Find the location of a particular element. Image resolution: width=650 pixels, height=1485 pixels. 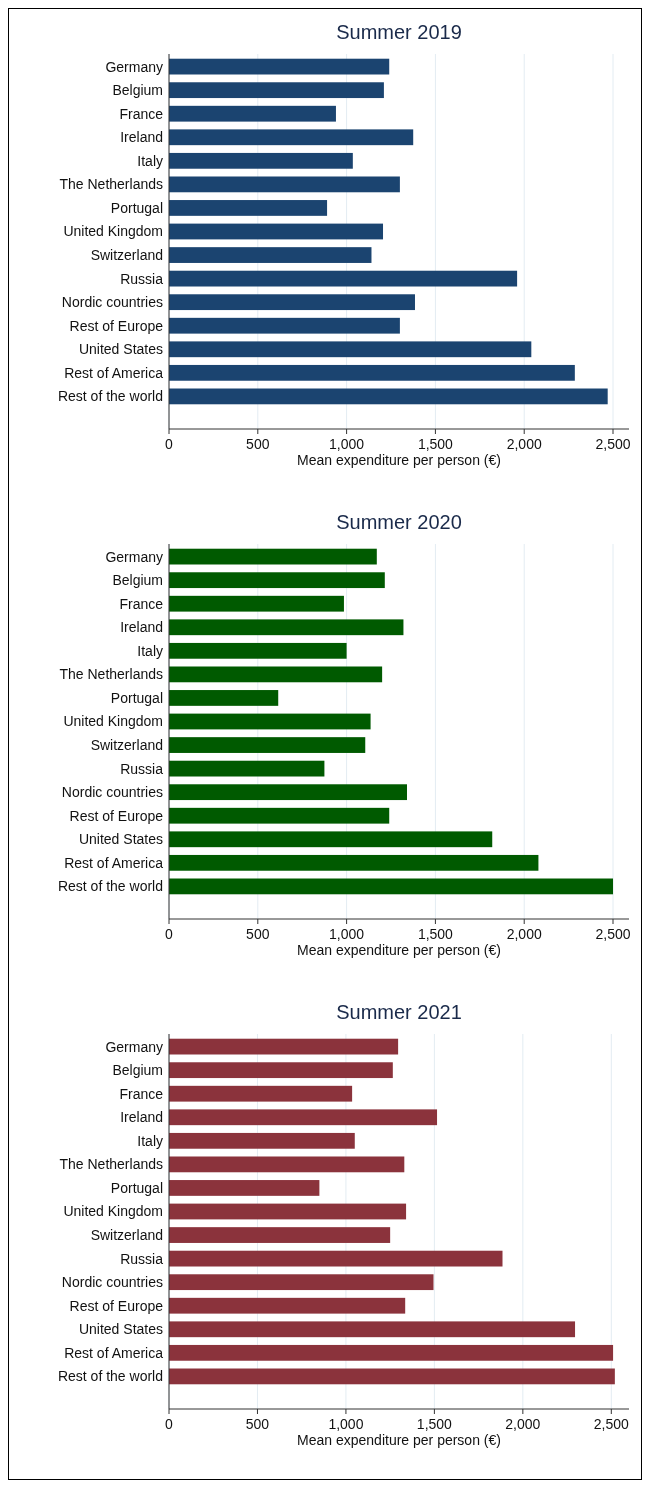

y-tick-label: United Kingdom is located at coordinates (113, 721).